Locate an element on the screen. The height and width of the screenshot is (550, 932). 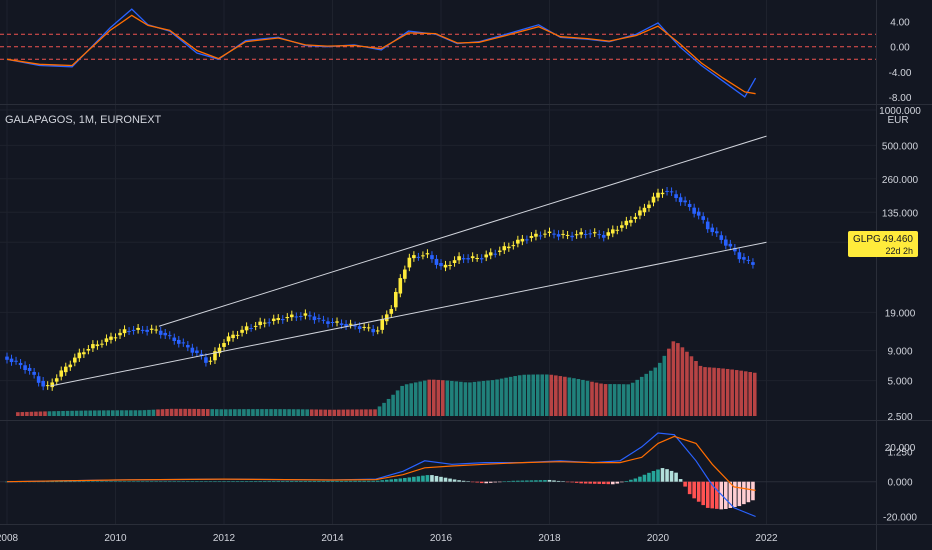
time-axis: 2008 2010 2012 2014 2016 2018 2020 2022 is located at coordinates (389, 538).